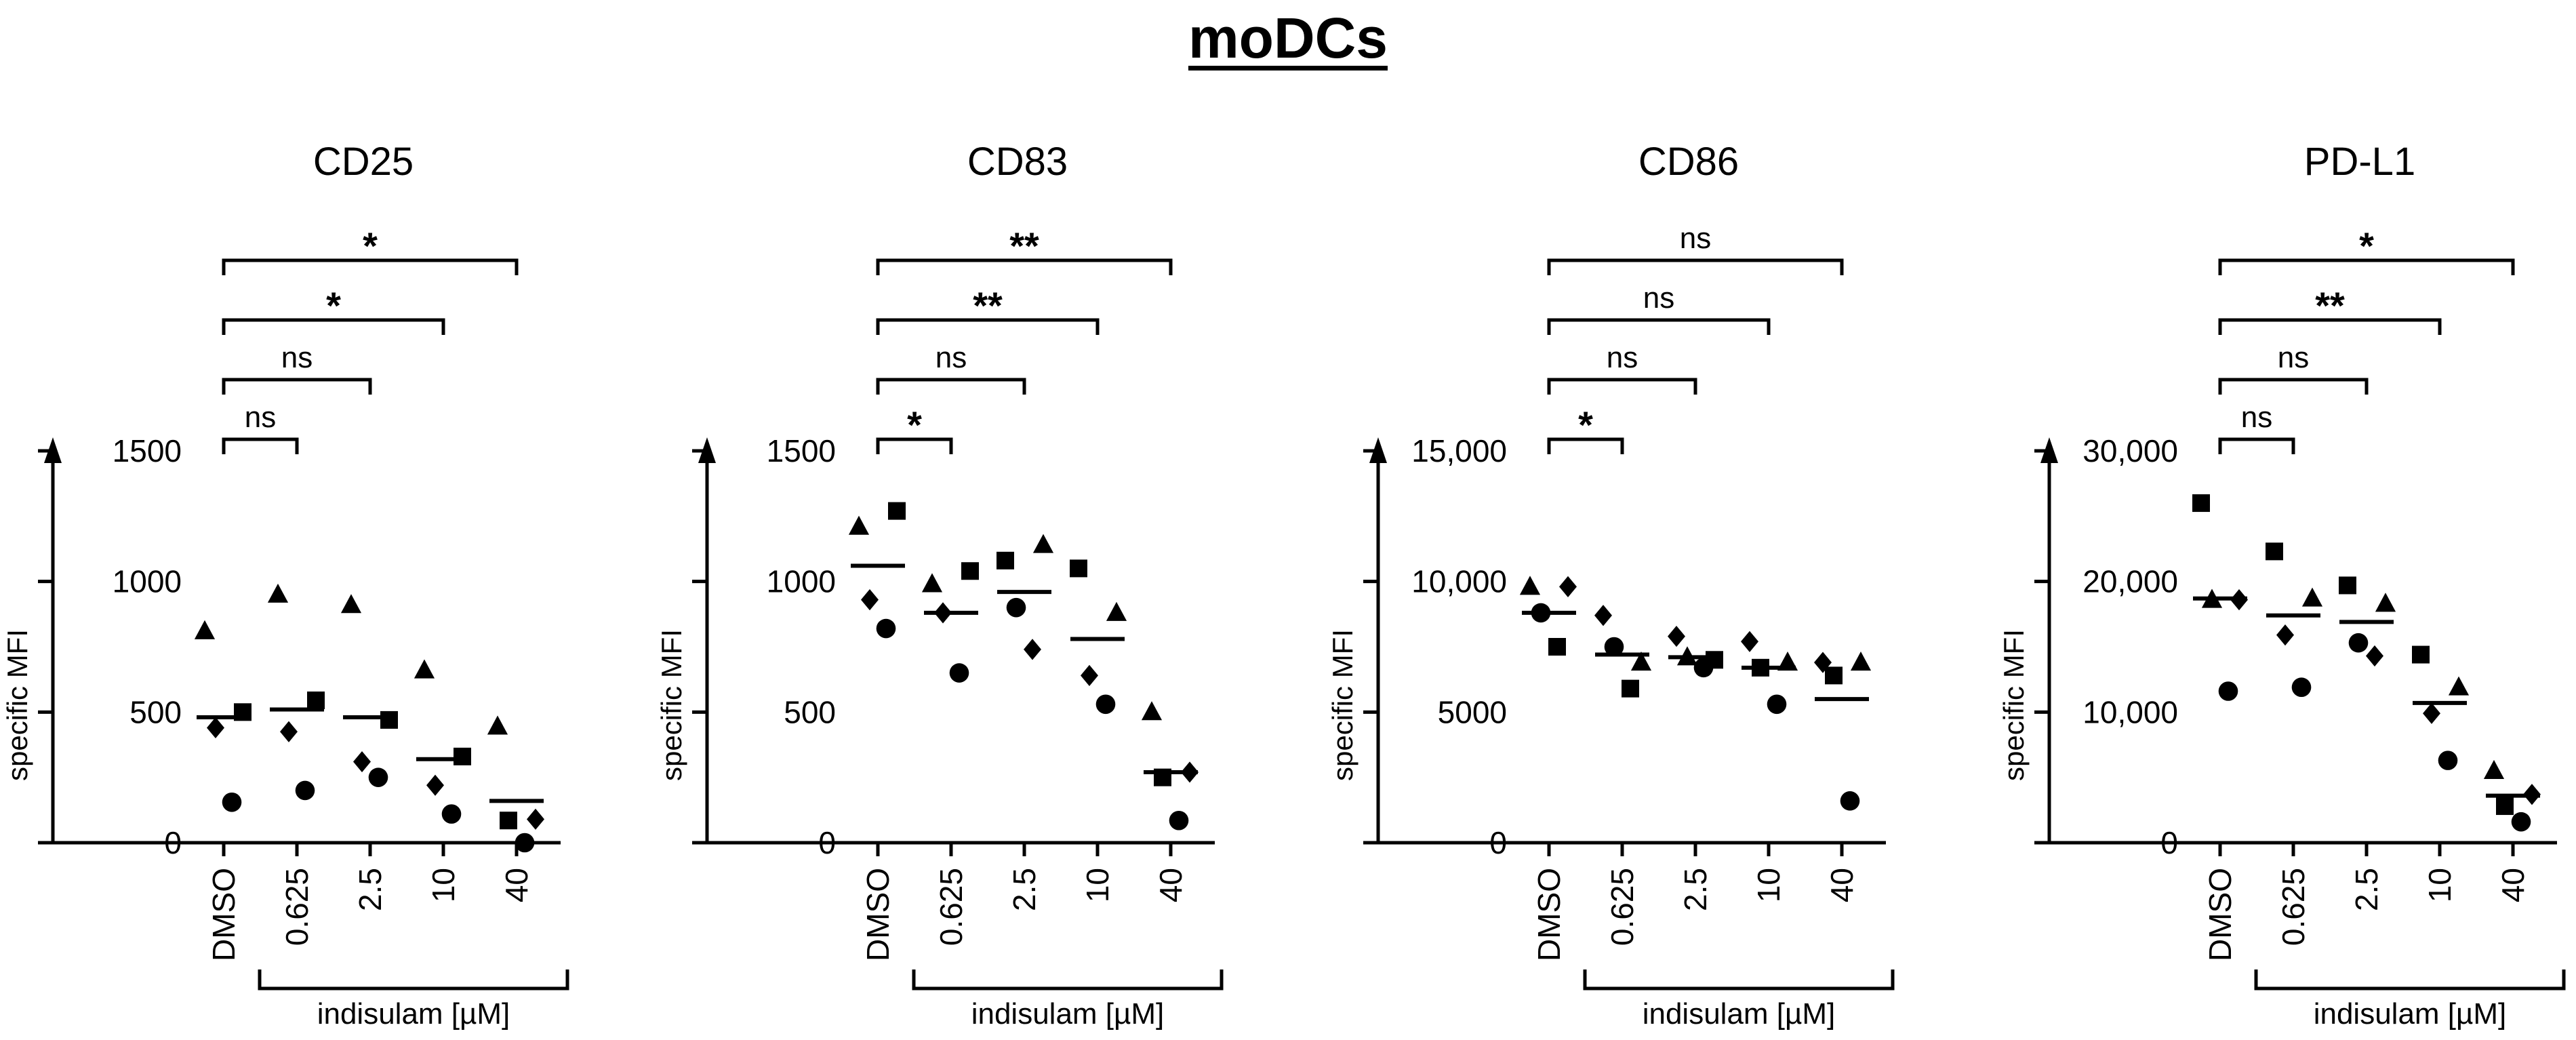 This screenshot has width=2576, height=1040. Describe the element at coordinates (2513, 885) in the screenshot. I see `x-tick-label: 40` at that location.